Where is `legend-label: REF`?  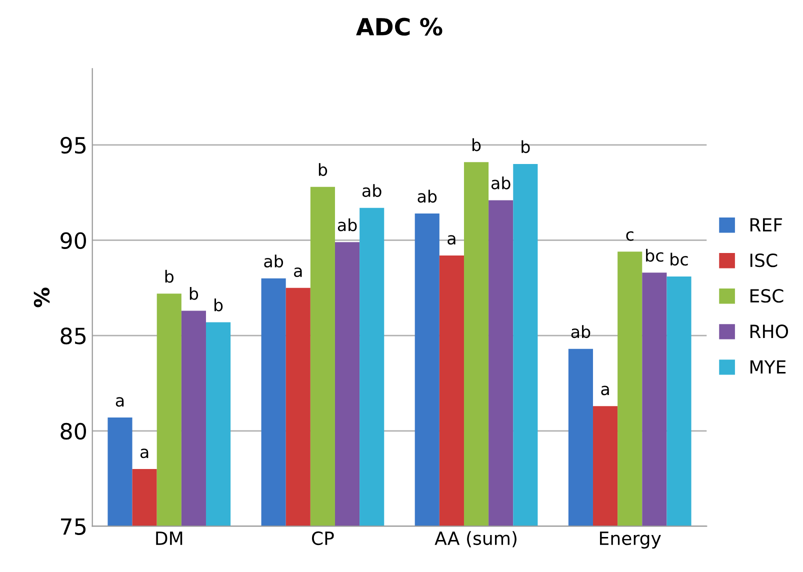
legend-label: REF is located at coordinates (766, 225).